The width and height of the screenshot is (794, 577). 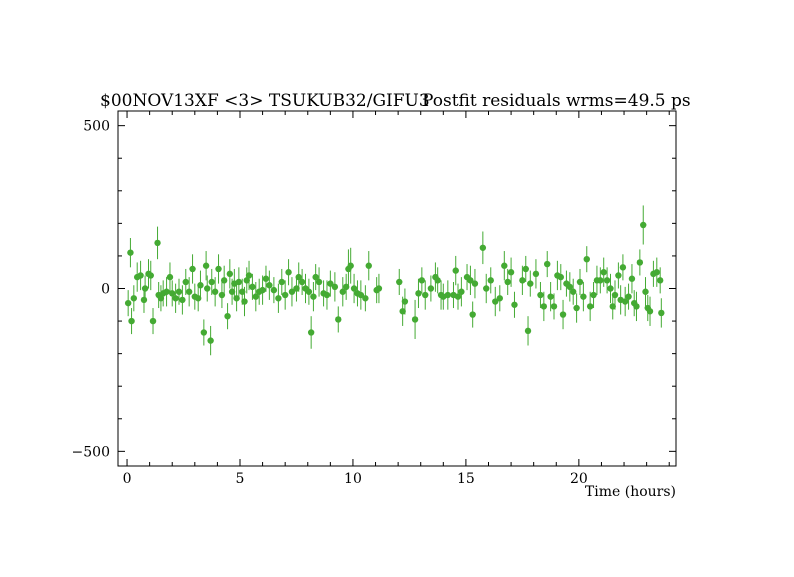 What do you see at coordinates (127, 479) in the screenshot?
I see `x-tick-label: 0` at bounding box center [127, 479].